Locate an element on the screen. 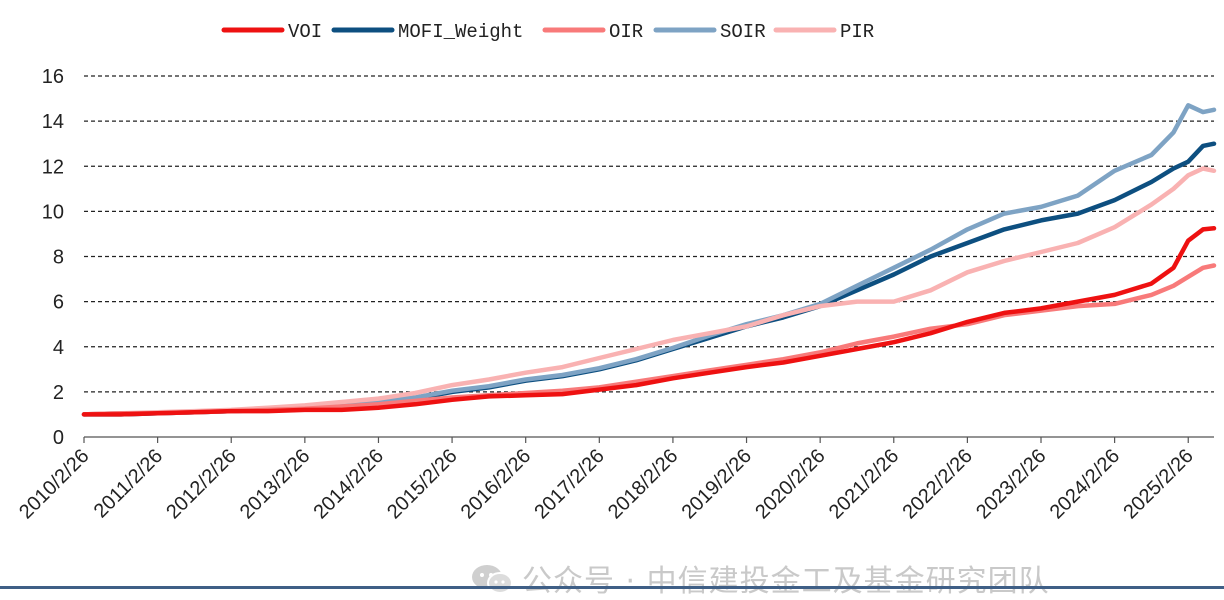 Image resolution: width=1224 pixels, height=600 pixels. legend-label: SOIR is located at coordinates (743, 32).